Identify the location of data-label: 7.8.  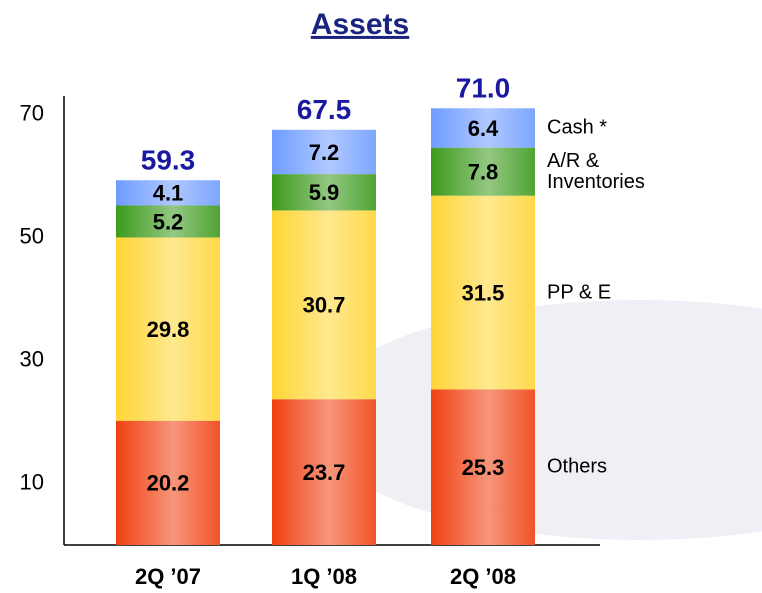
(483, 171).